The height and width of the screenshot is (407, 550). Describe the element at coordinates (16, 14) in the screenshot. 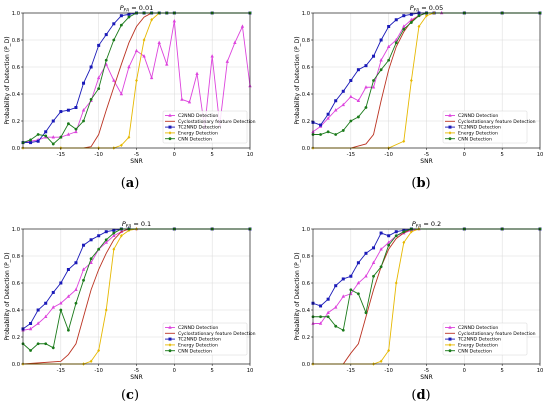

I see `y-tick-label: 1.0` at that location.